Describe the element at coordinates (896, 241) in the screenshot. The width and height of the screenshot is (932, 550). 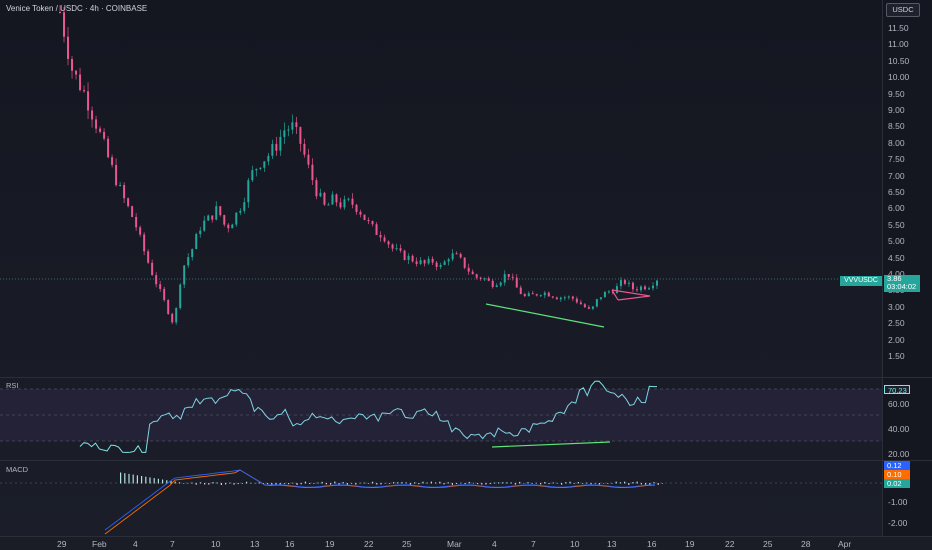
I see `price-tick: 5.00` at that location.